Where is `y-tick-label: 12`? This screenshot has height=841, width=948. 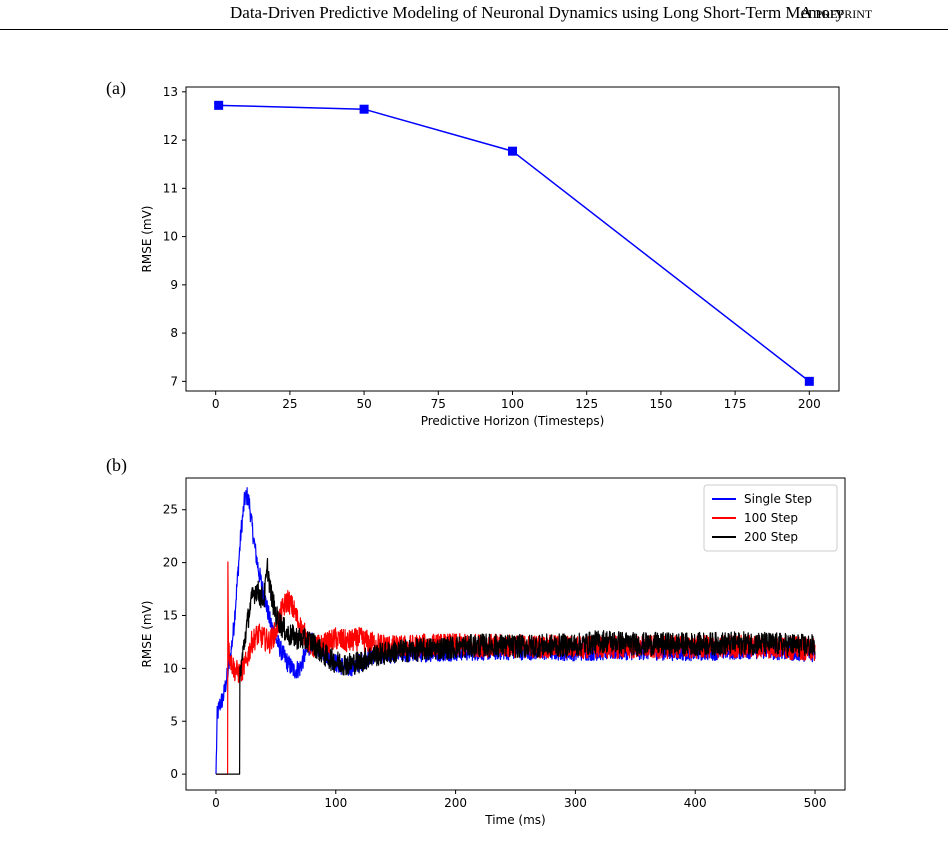
y-tick-label: 12 is located at coordinates (170, 140).